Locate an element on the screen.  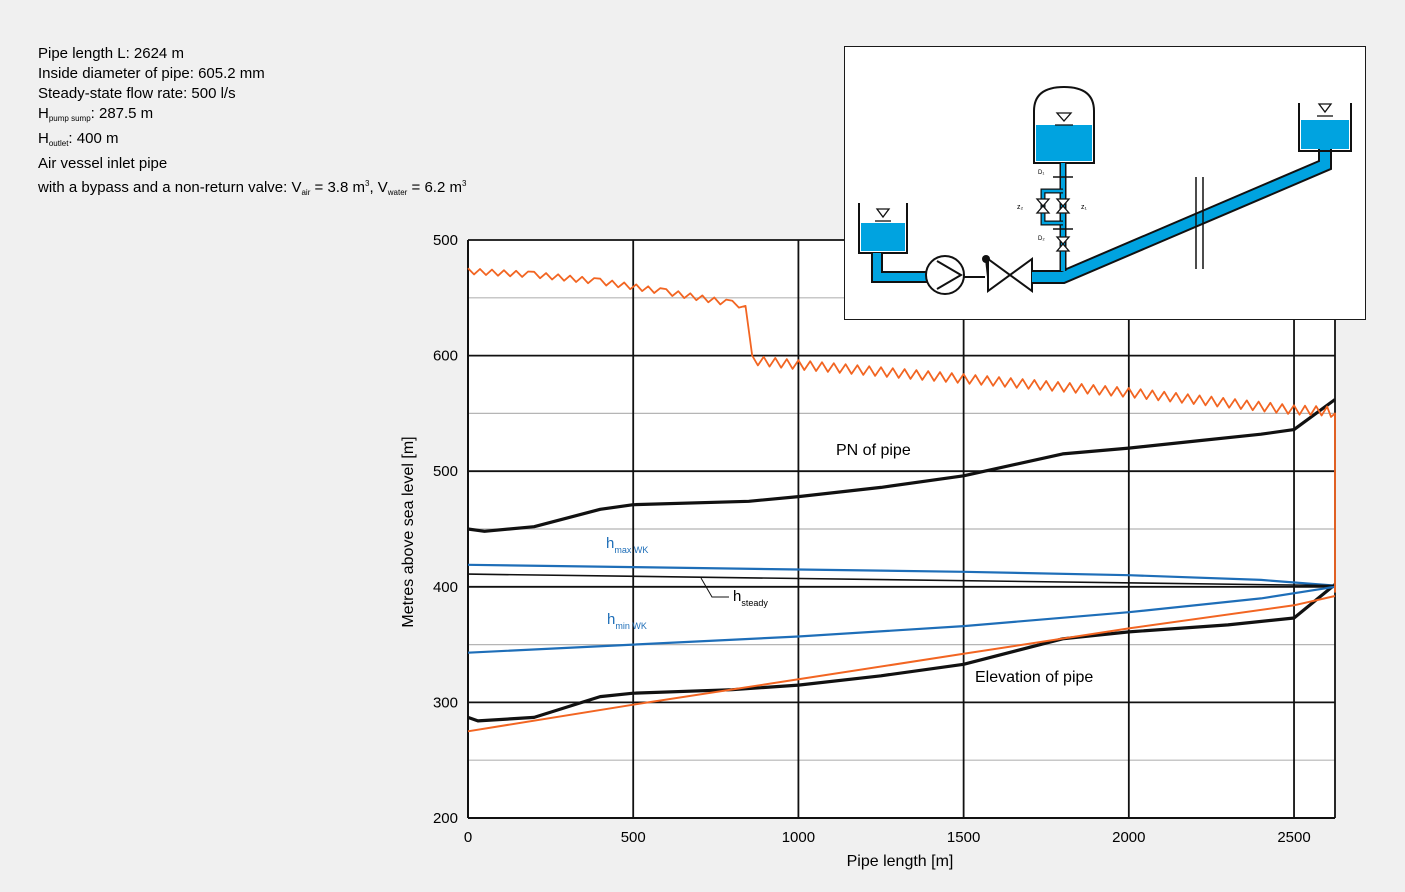
pump-icon is located at coordinates (945, 275).